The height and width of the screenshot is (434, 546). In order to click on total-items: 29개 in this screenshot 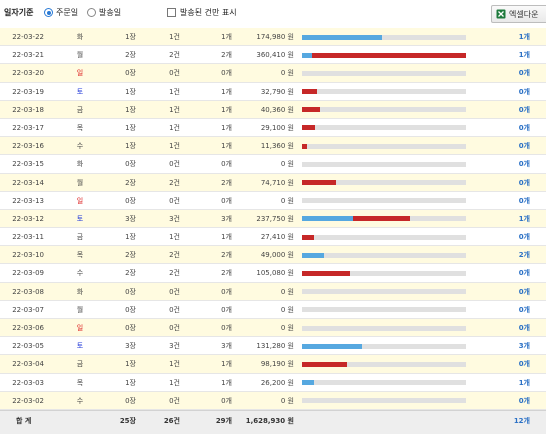, I will do `click(223, 421)`.